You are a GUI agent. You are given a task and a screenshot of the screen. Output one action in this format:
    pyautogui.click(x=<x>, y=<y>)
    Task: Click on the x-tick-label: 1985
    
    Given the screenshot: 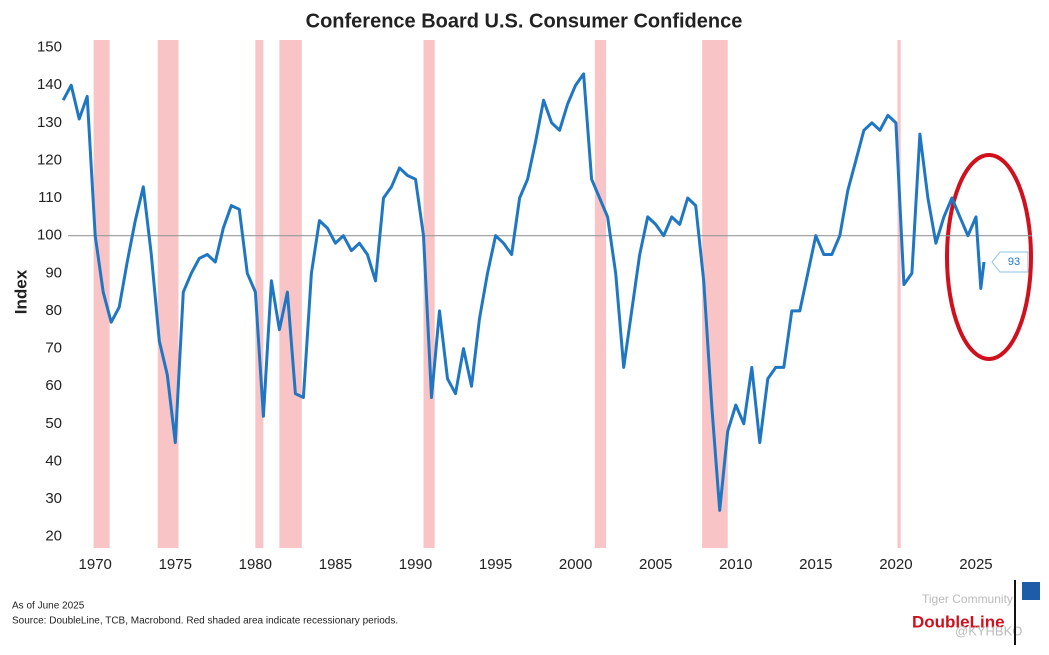 What is the action you would take?
    pyautogui.click(x=335, y=564)
    